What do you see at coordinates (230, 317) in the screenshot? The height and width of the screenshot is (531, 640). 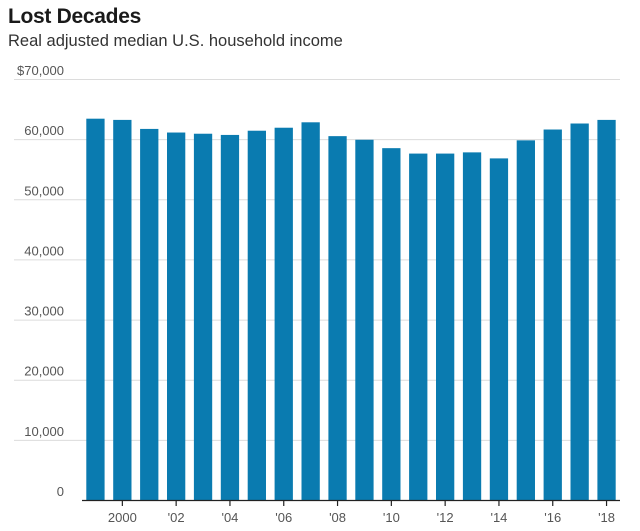 I see `bar-2004` at bounding box center [230, 317].